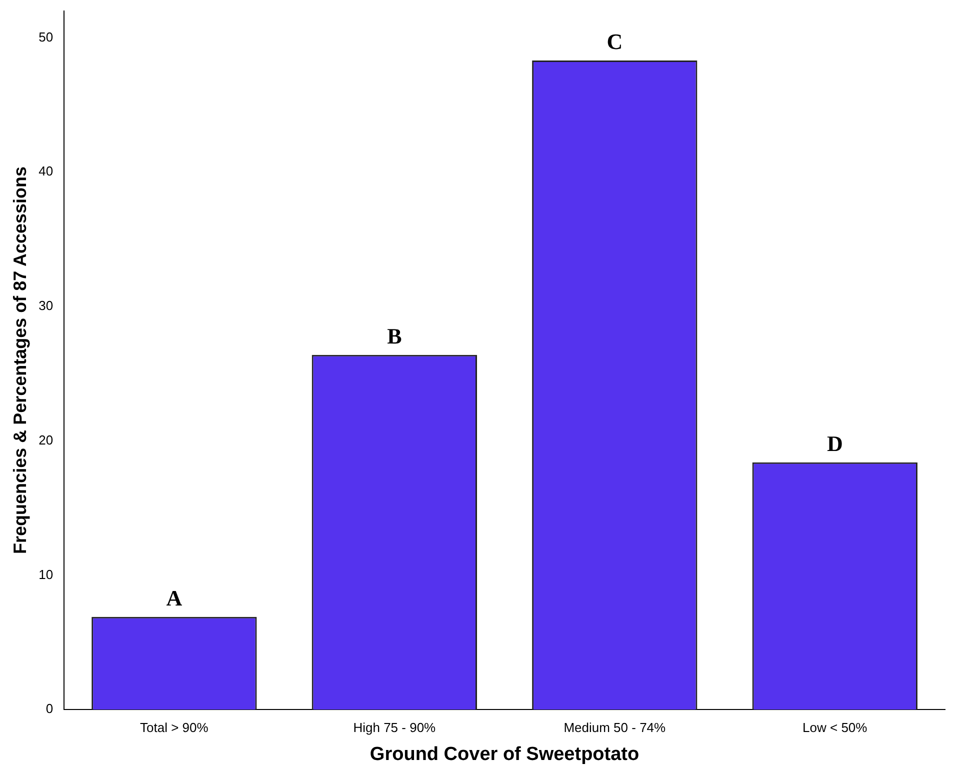 The height and width of the screenshot is (776, 965). I want to click on annotation: A, so click(174, 598).